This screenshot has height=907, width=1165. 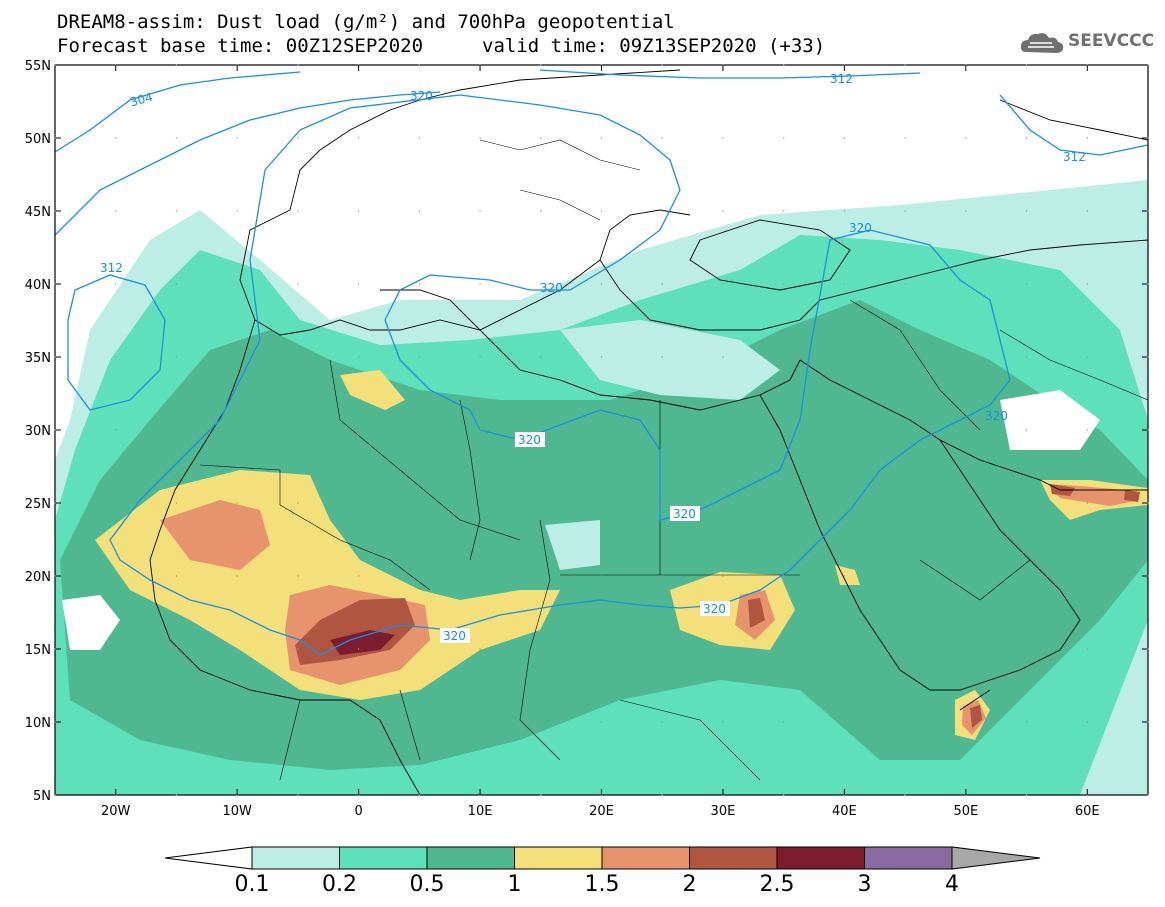 What do you see at coordinates (860, 228) in the screenshot?
I see `contour-label-320-turkey: 320` at bounding box center [860, 228].